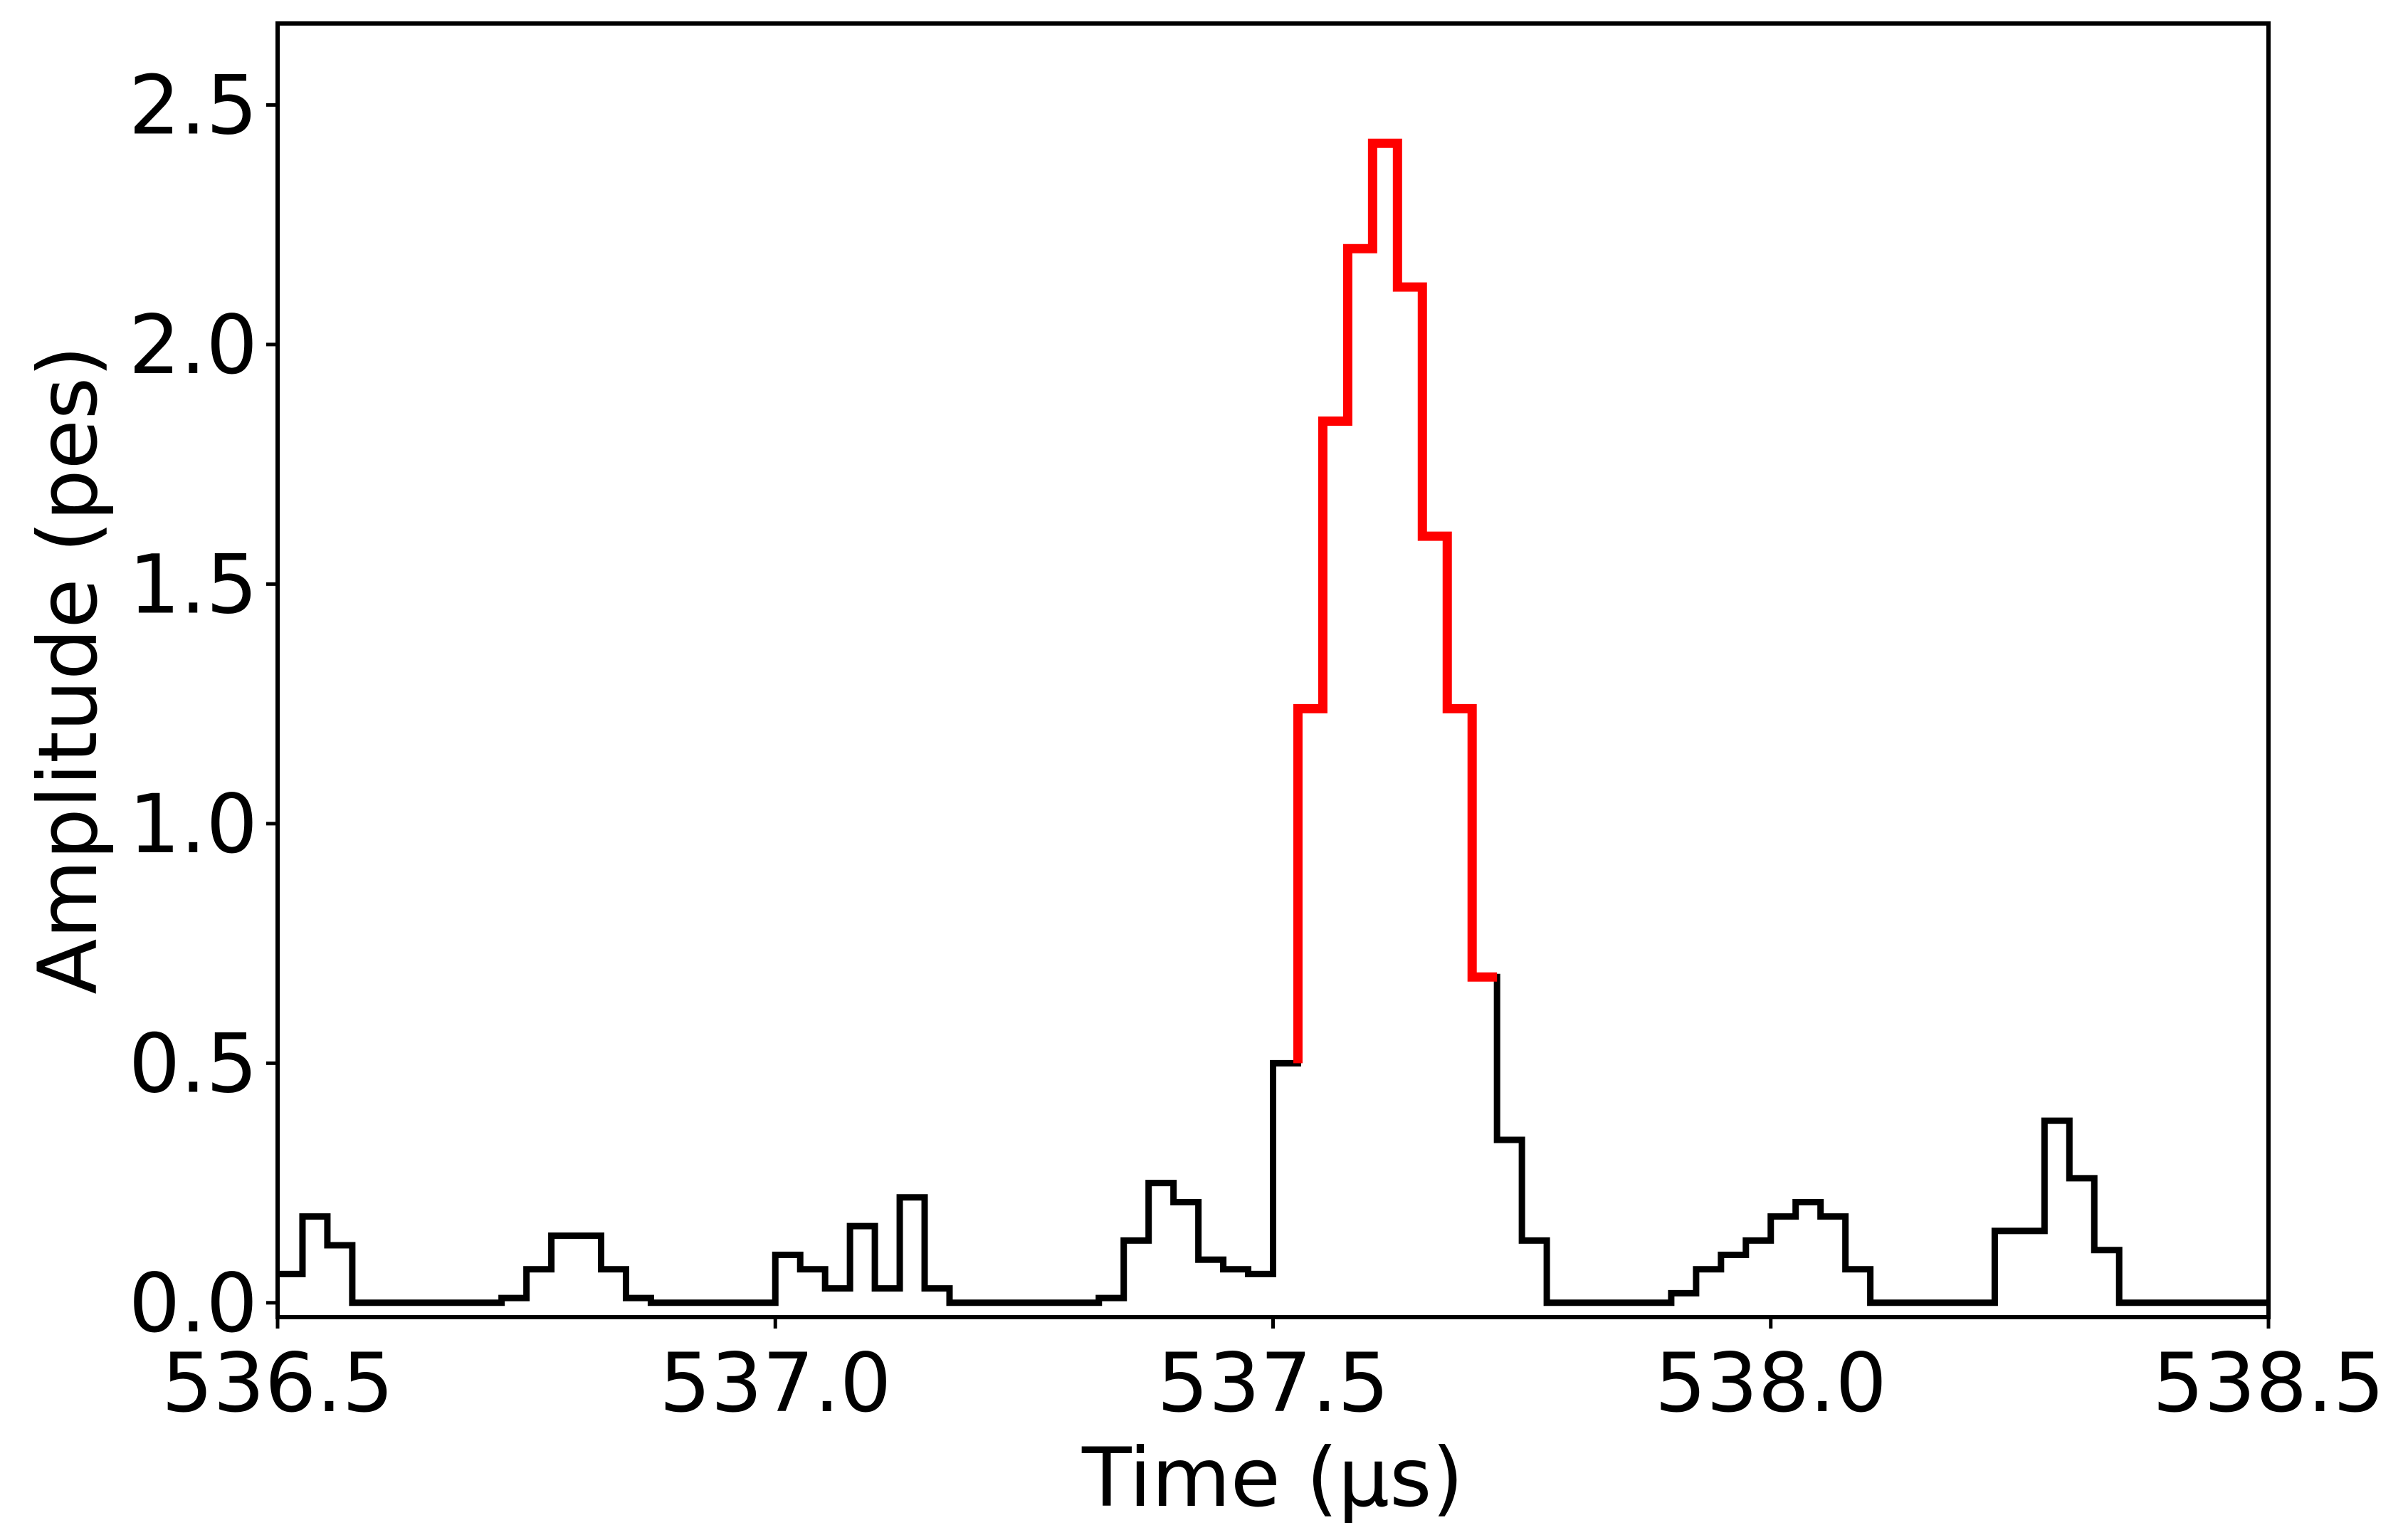 The width and height of the screenshot is (2408, 1540). Describe the element at coordinates (193, 1063) in the screenshot. I see `y-tick-label: 0.5` at that location.